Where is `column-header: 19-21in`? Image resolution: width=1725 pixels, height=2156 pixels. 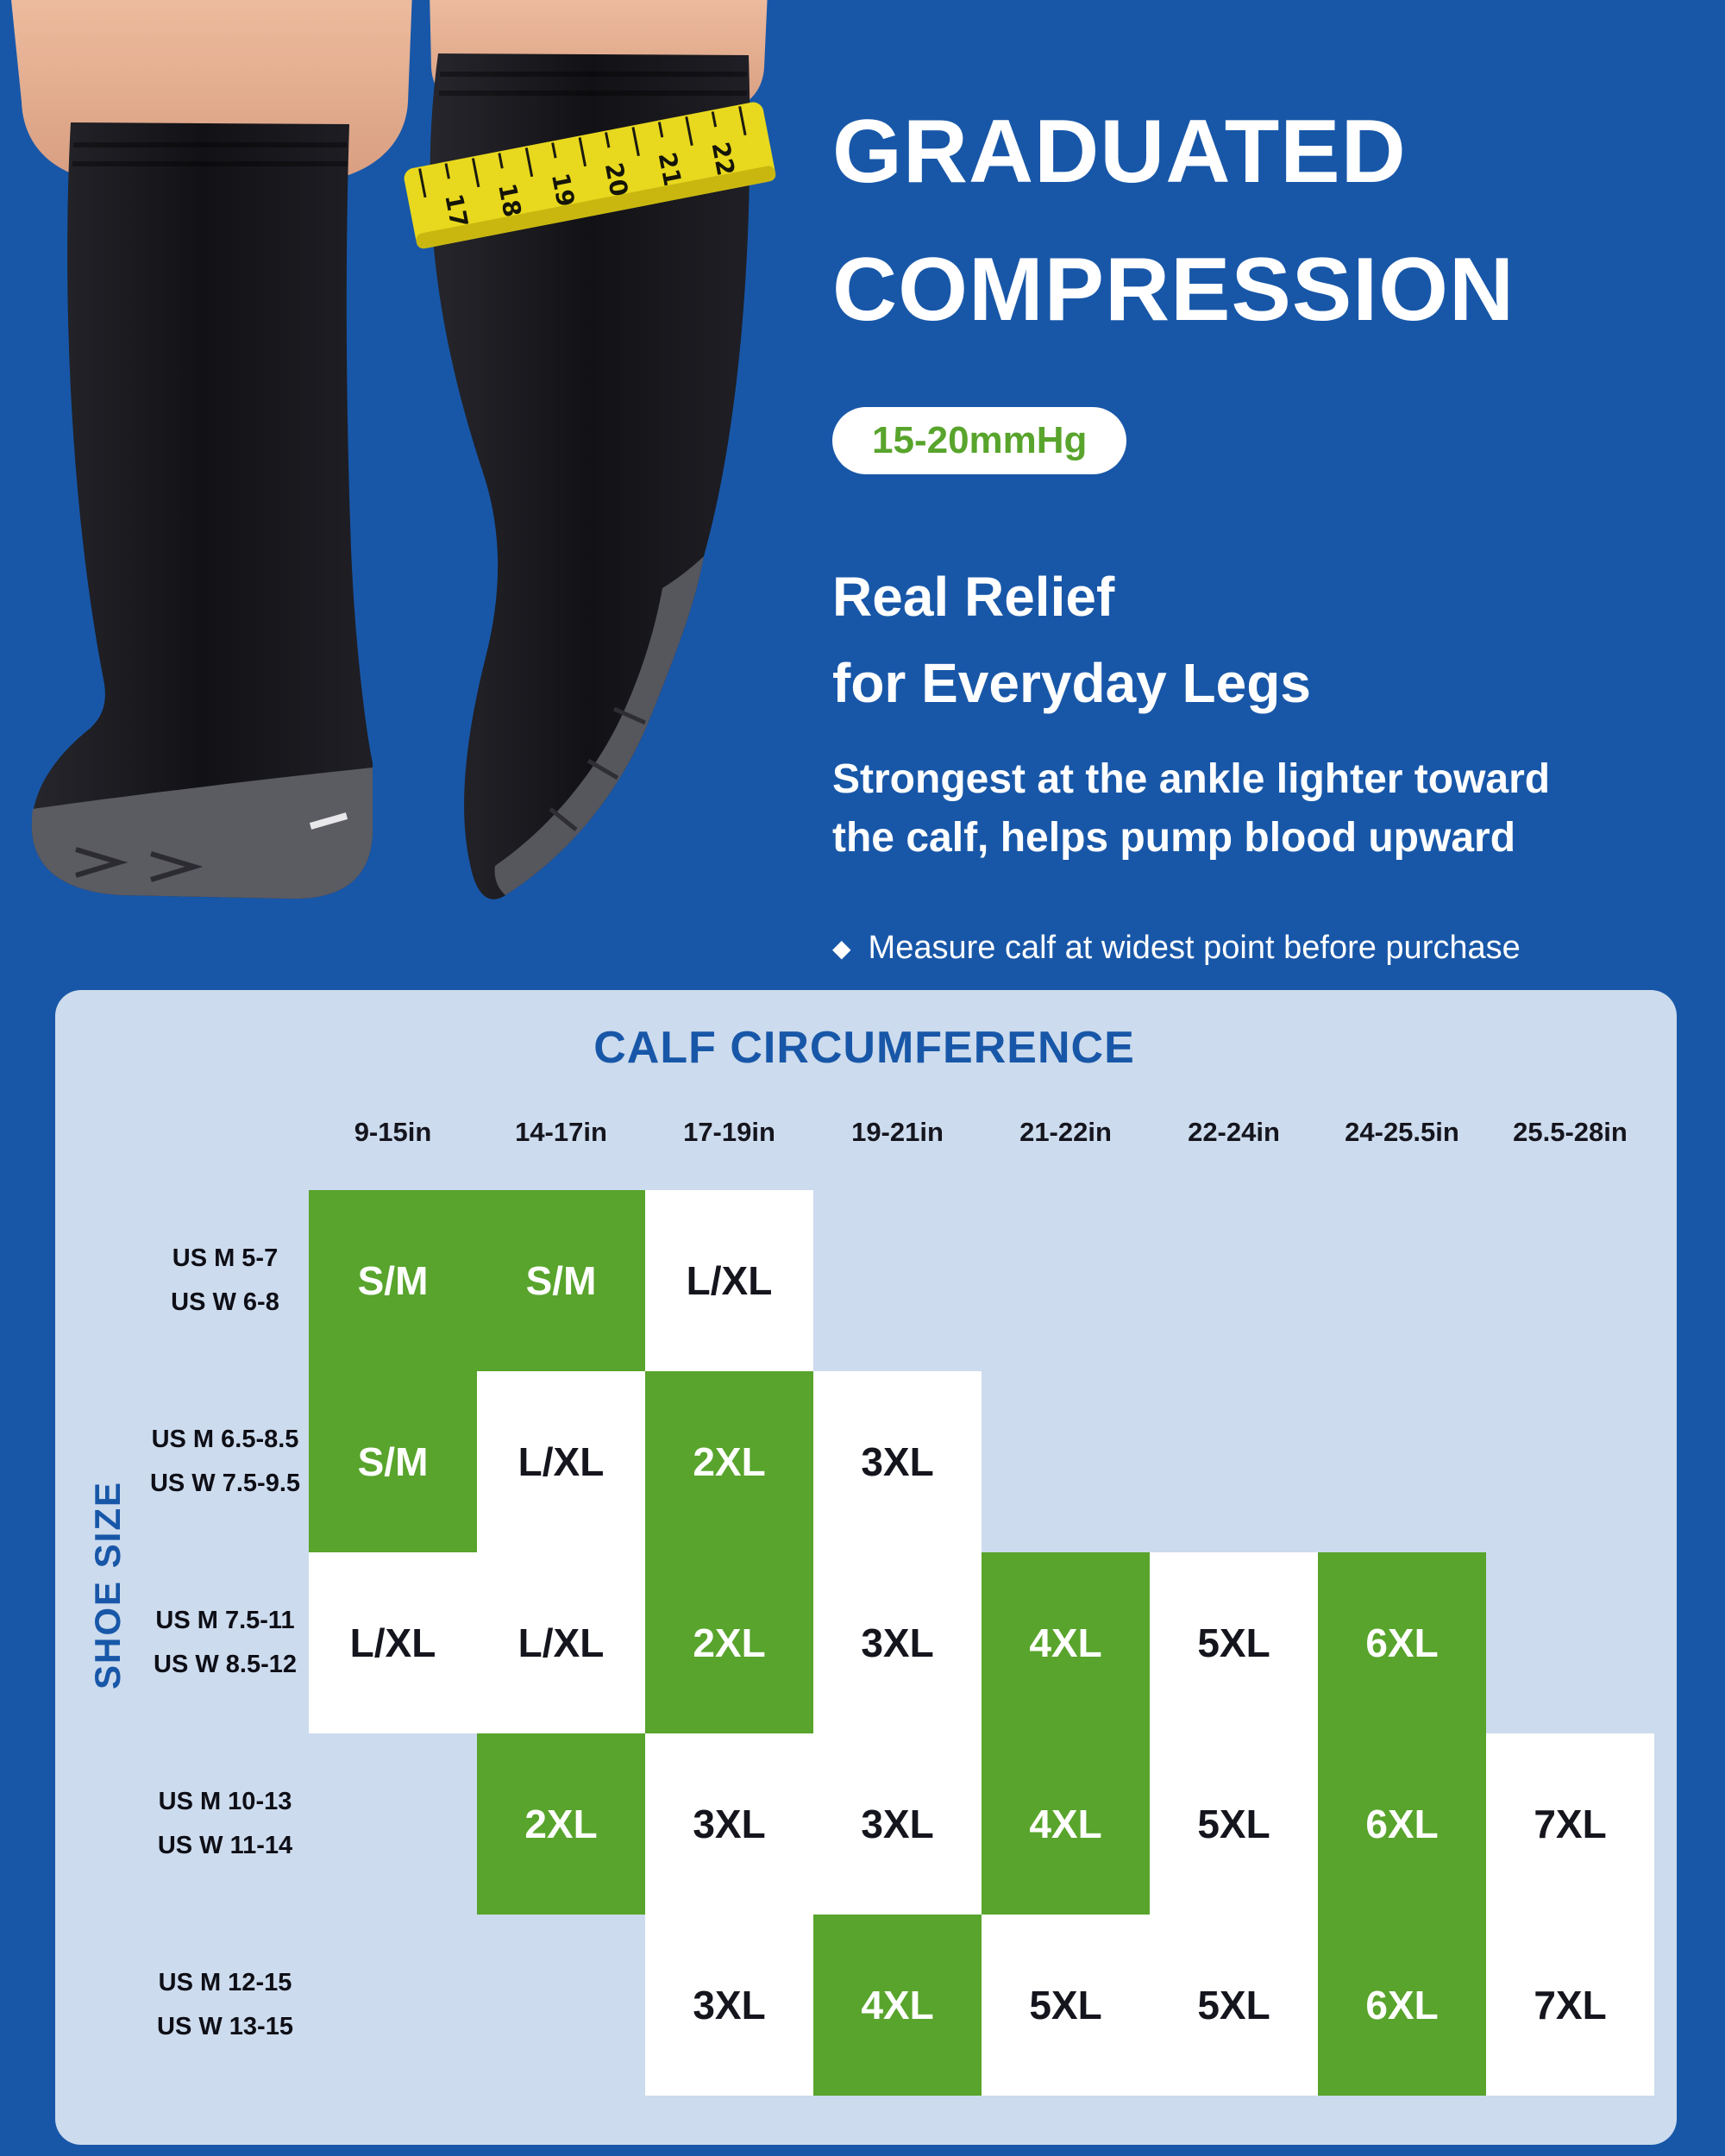 column-header: 19-21in is located at coordinates (897, 1132).